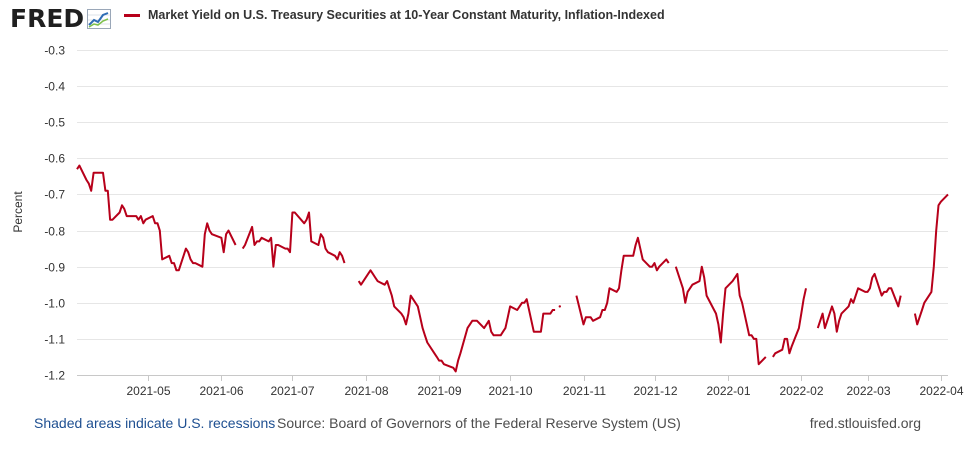 The height and width of the screenshot is (450, 968). What do you see at coordinates (439, 391) in the screenshot?
I see `x-tick-label: 2021-09` at bounding box center [439, 391].